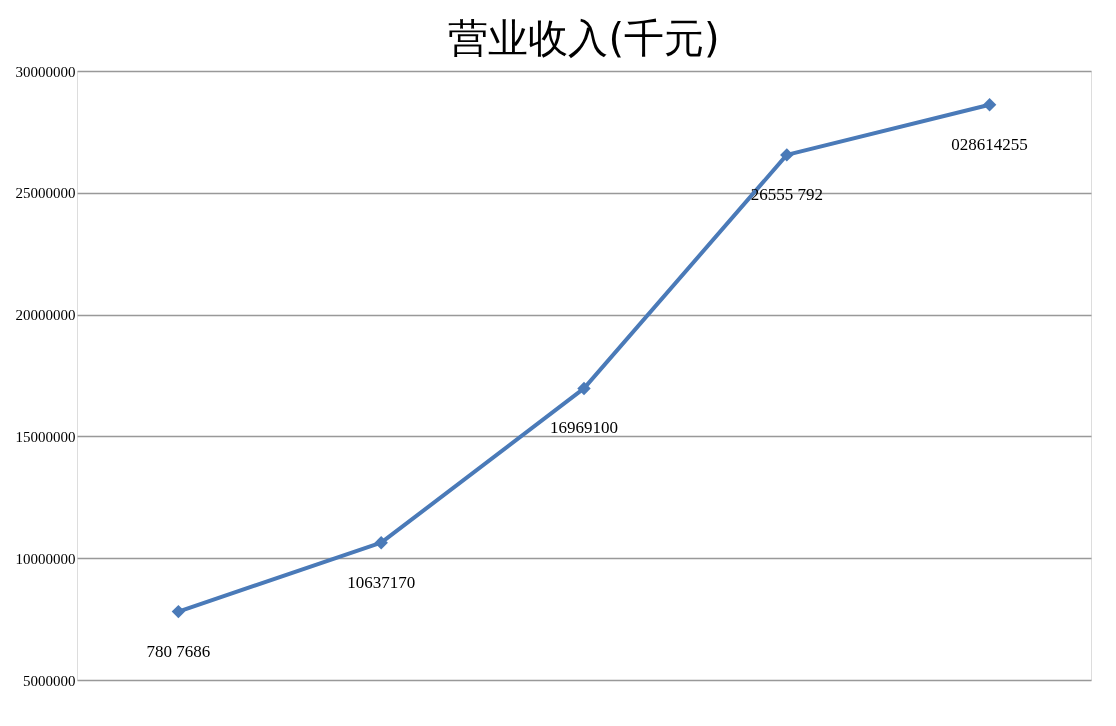 This screenshot has width=1116, height=726. Describe the element at coordinates (178, 651) in the screenshot. I see `text: 780 7686` at that location.